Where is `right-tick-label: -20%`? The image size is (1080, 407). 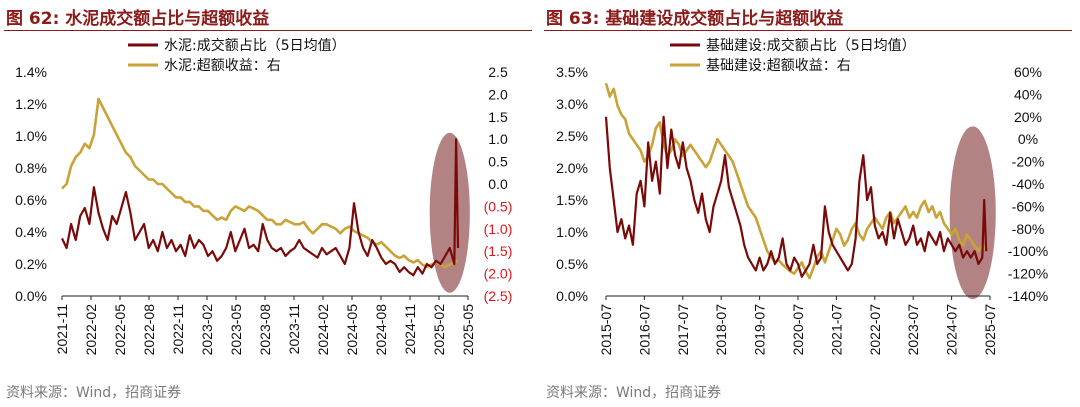 right-tick-label: -20% is located at coordinates (1028, 162).